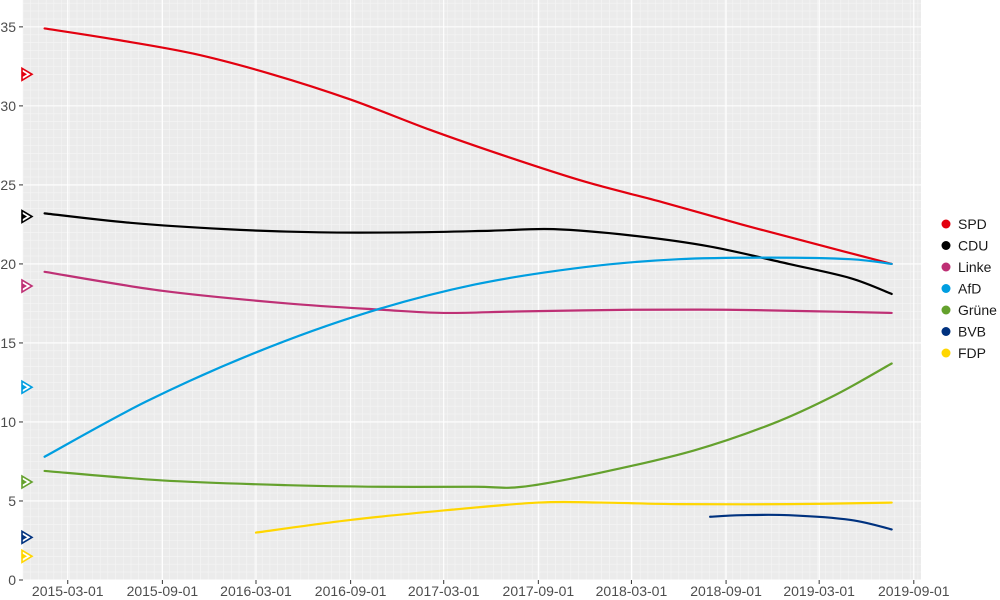  I want to click on y-tick-label: 25, so click(8, 185).